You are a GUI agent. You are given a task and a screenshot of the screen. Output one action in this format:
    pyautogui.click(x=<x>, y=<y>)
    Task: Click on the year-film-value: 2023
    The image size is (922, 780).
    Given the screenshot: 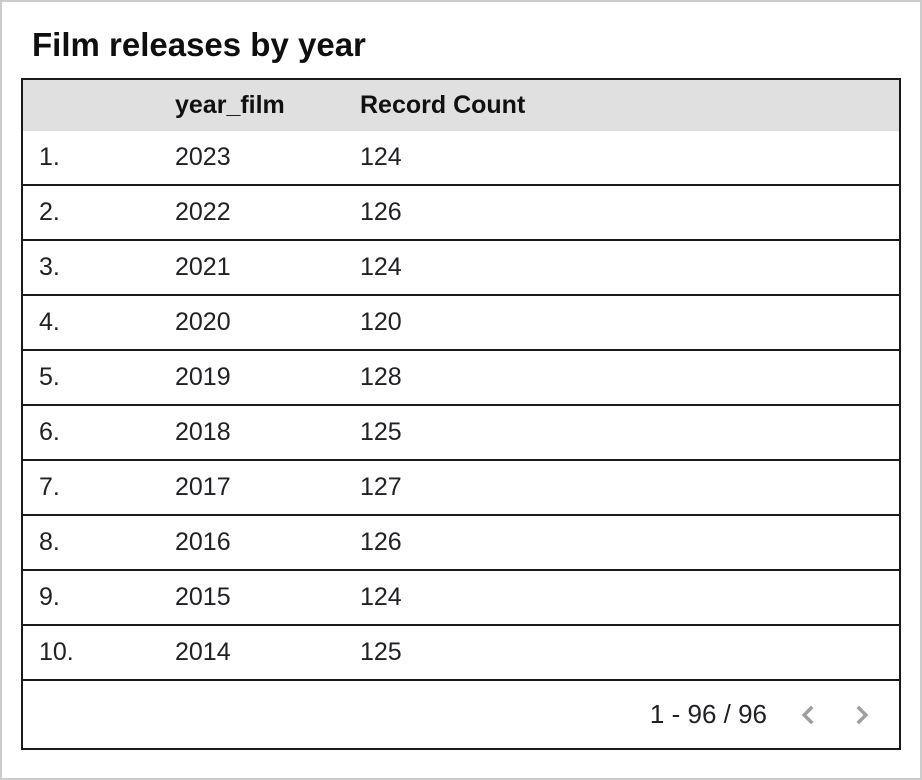 What is the action you would take?
    pyautogui.click(x=203, y=157)
    